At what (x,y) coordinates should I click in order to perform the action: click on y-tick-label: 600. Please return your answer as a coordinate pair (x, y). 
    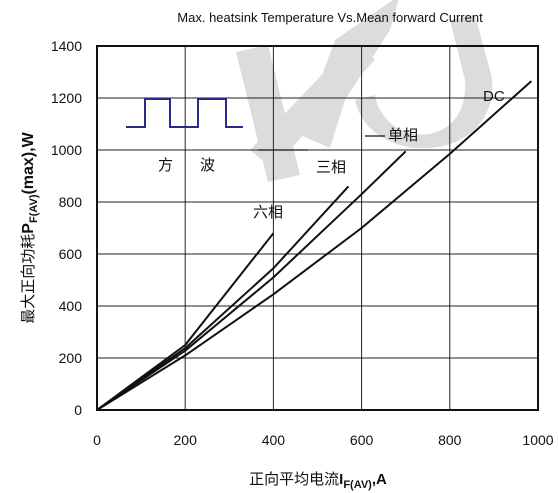
    Looking at the image, I should click on (71, 254).